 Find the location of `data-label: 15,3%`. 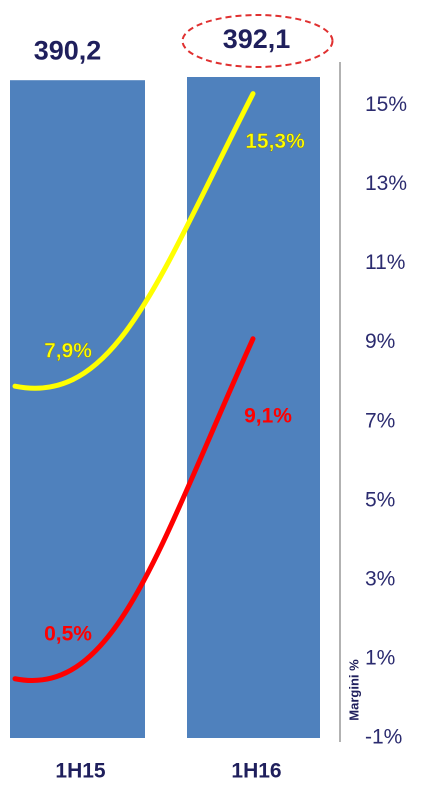

data-label: 15,3% is located at coordinates (275, 141).